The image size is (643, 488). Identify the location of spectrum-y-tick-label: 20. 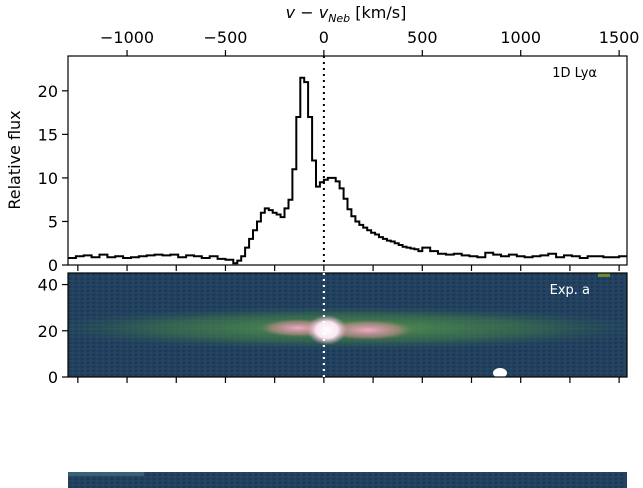
(48, 91).